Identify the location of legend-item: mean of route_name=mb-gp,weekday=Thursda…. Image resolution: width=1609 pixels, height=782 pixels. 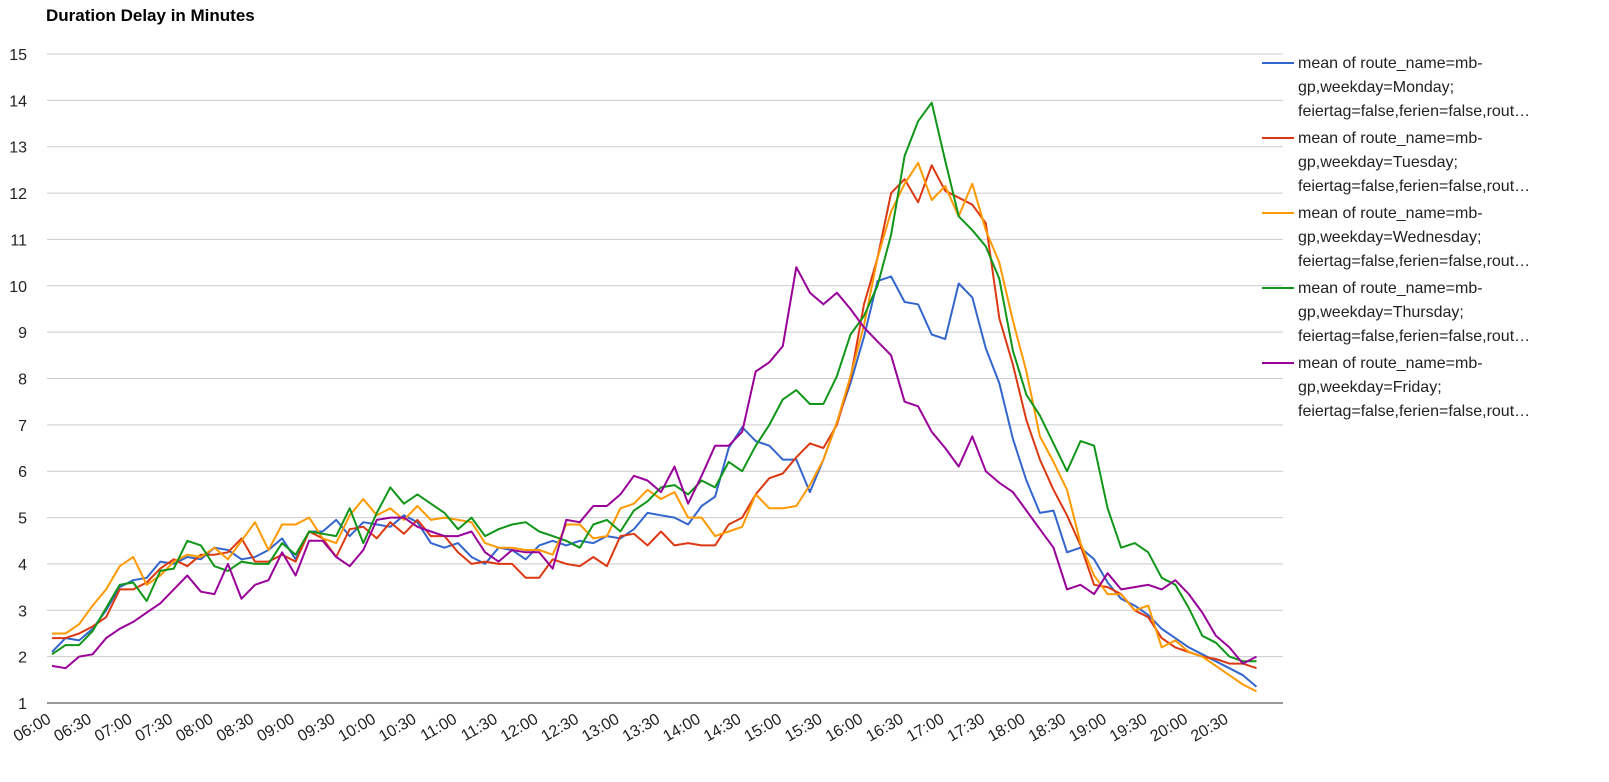
(1430, 314).